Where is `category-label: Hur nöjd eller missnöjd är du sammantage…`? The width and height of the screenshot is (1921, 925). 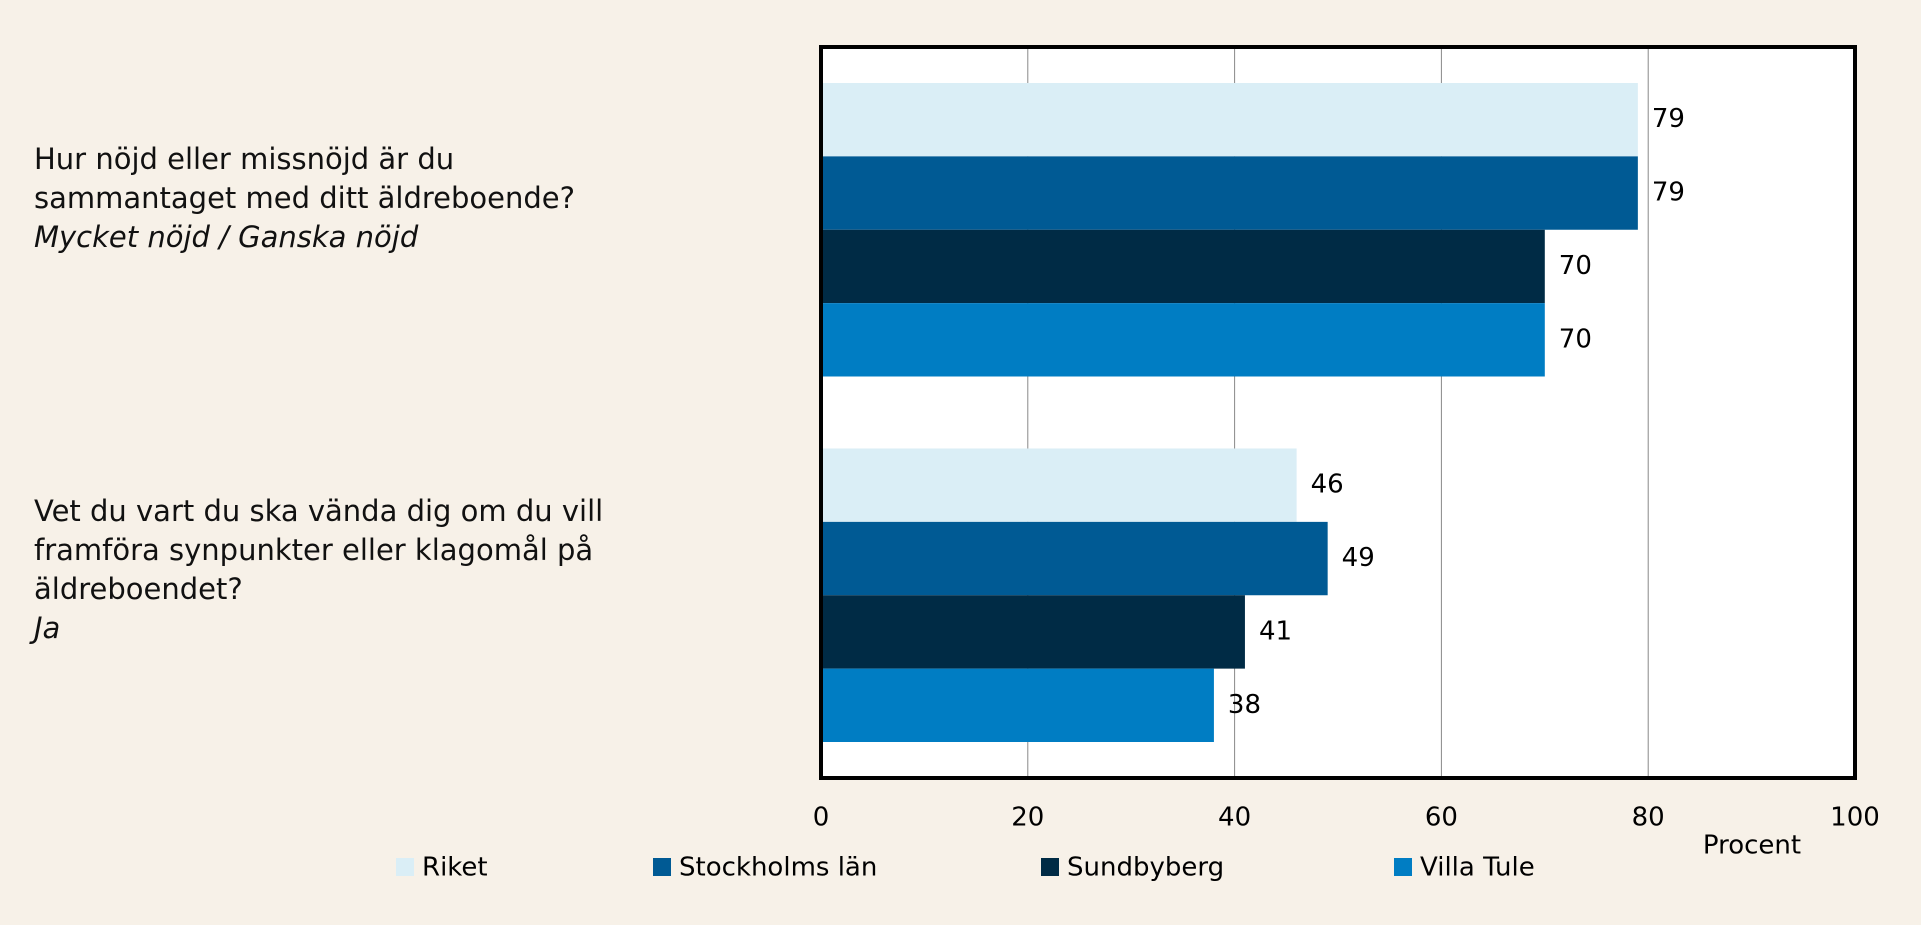 category-label: Hur nöjd eller missnöjd är du sammantage… is located at coordinates (334, 198).